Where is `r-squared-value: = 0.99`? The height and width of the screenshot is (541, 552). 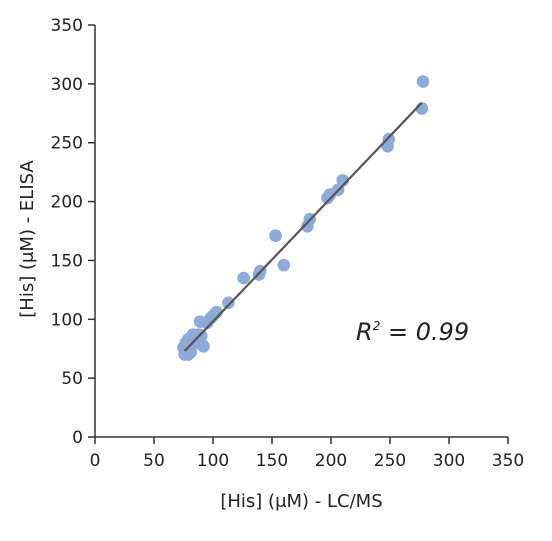 r-squared-value: = 0.99 is located at coordinates (424, 332).